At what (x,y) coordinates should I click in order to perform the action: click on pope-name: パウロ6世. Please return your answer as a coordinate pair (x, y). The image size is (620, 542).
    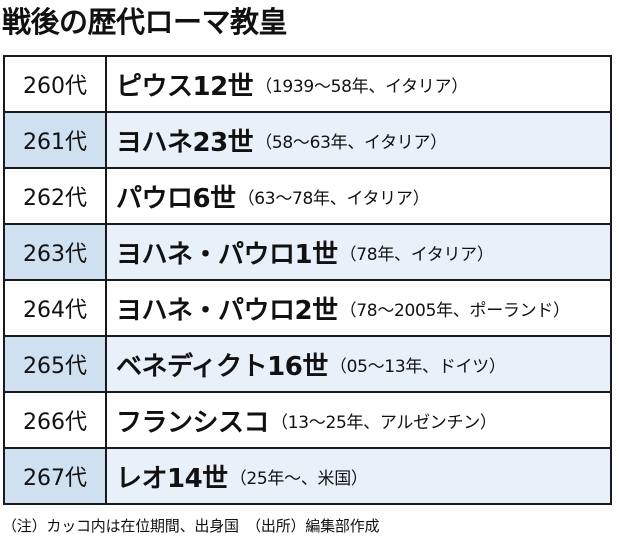
    Looking at the image, I should click on (176, 198).